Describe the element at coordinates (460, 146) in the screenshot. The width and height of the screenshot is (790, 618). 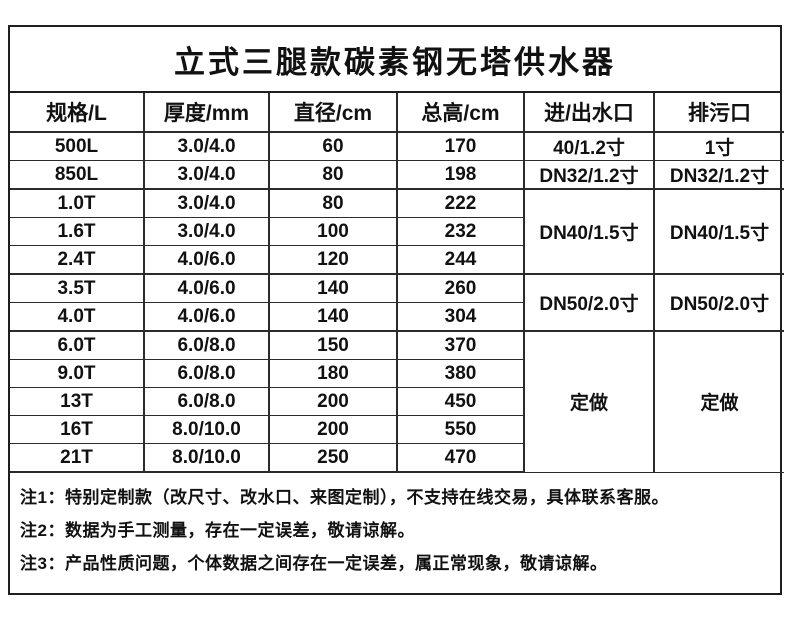
I see `table-cell: 170` at that location.